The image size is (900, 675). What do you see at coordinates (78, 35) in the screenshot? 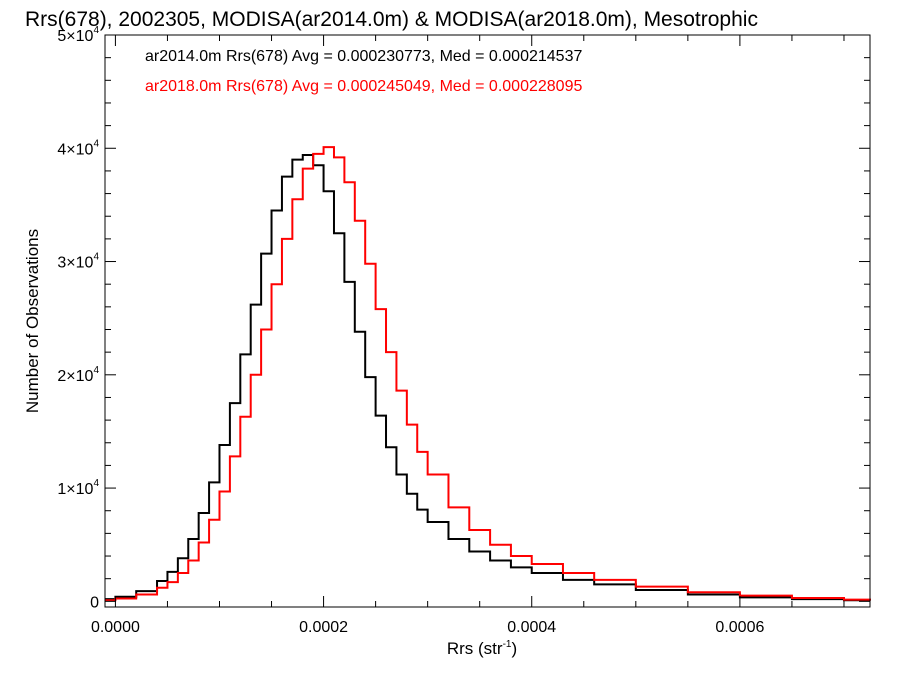
I see `y-tick-label: 5×10⁴` at bounding box center [78, 35].